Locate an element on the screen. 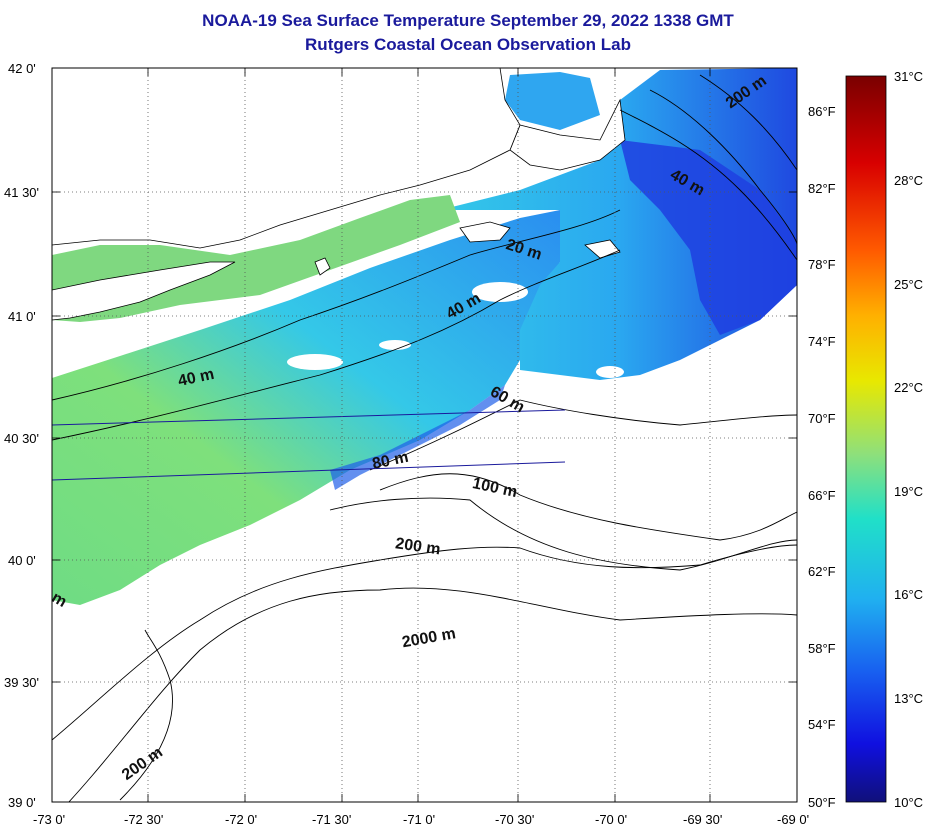 This screenshot has width=936, height=832. lat-label: 40 0' is located at coordinates (22, 560).